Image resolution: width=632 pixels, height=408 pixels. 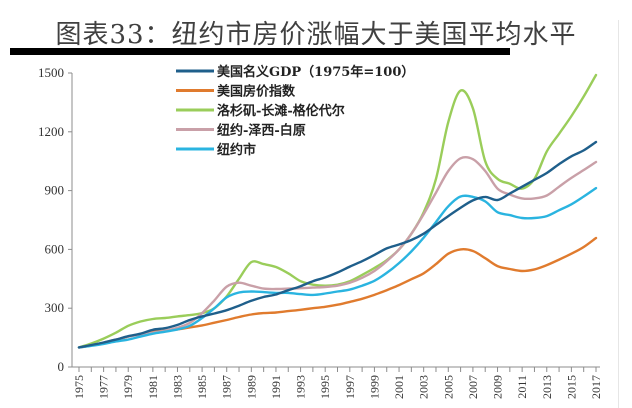 I want to click on x-tick-label: 1997, so click(x=350, y=387).